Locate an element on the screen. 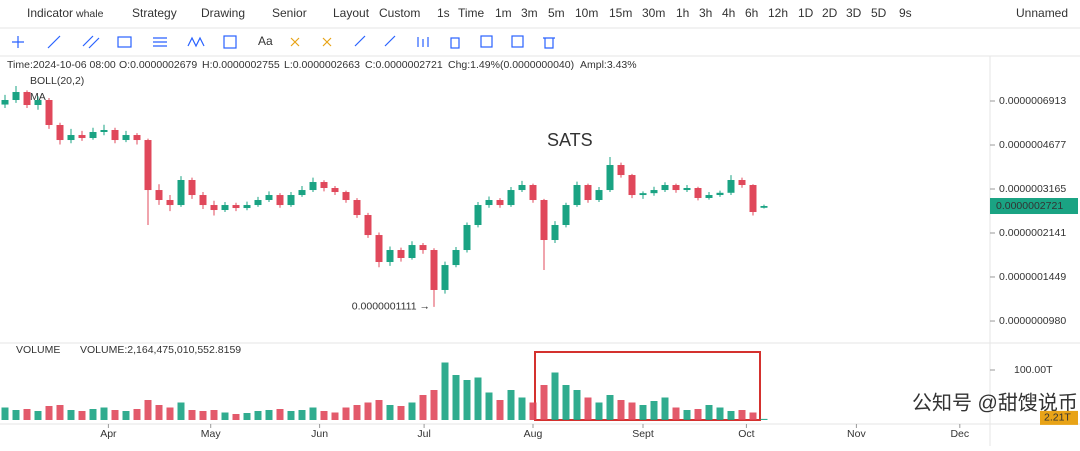 This screenshot has height=451, width=1080. toolbar-item: Strategy is located at coordinates (154, 13).